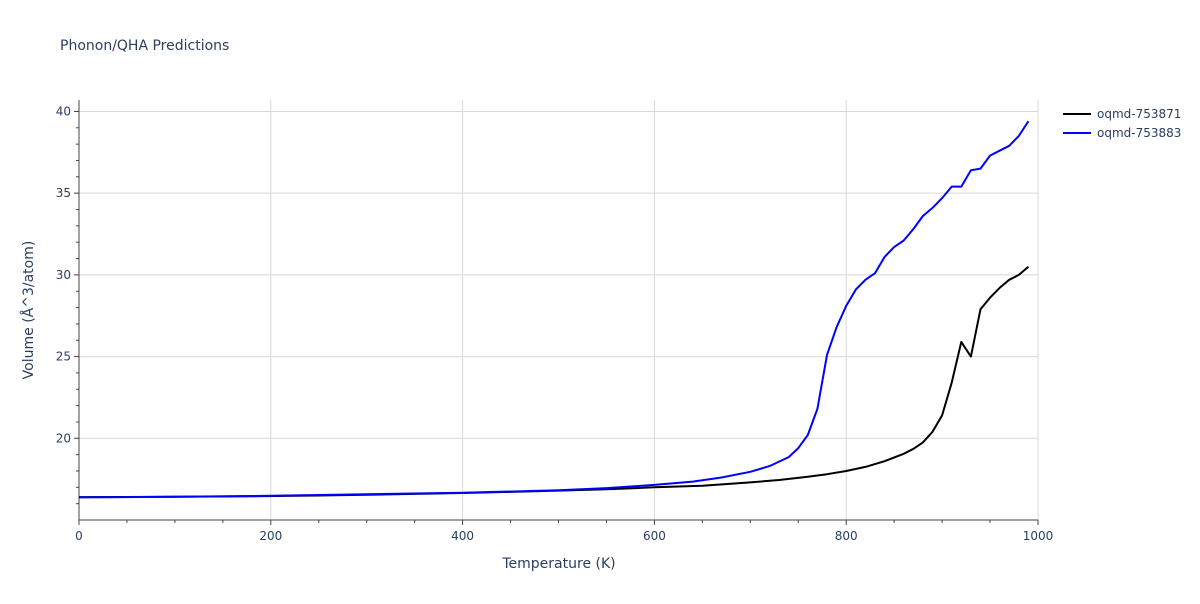 This screenshot has height=604, width=1200. What do you see at coordinates (63, 357) in the screenshot?
I see `y-tick-label: 25` at bounding box center [63, 357].